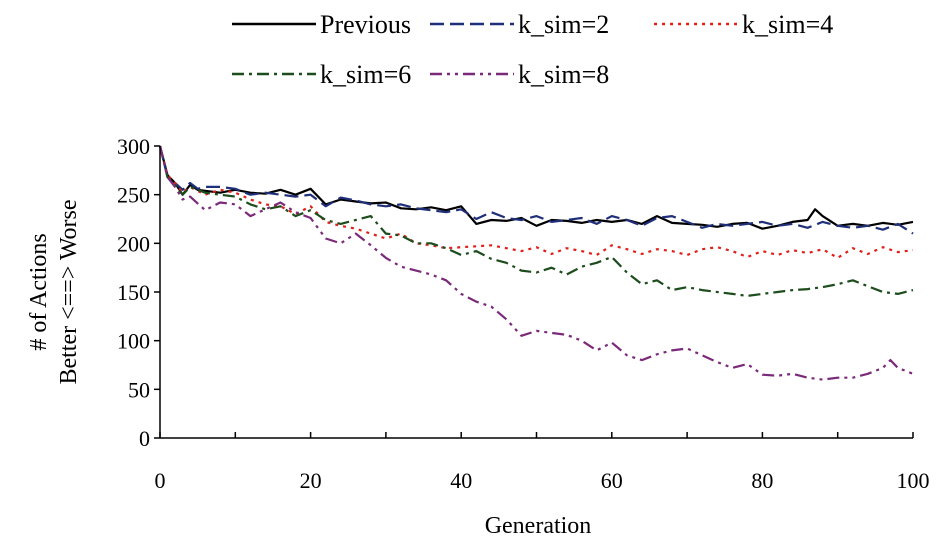 This screenshot has width=938, height=548. I want to click on y-tick-label: 100, so click(133, 341).